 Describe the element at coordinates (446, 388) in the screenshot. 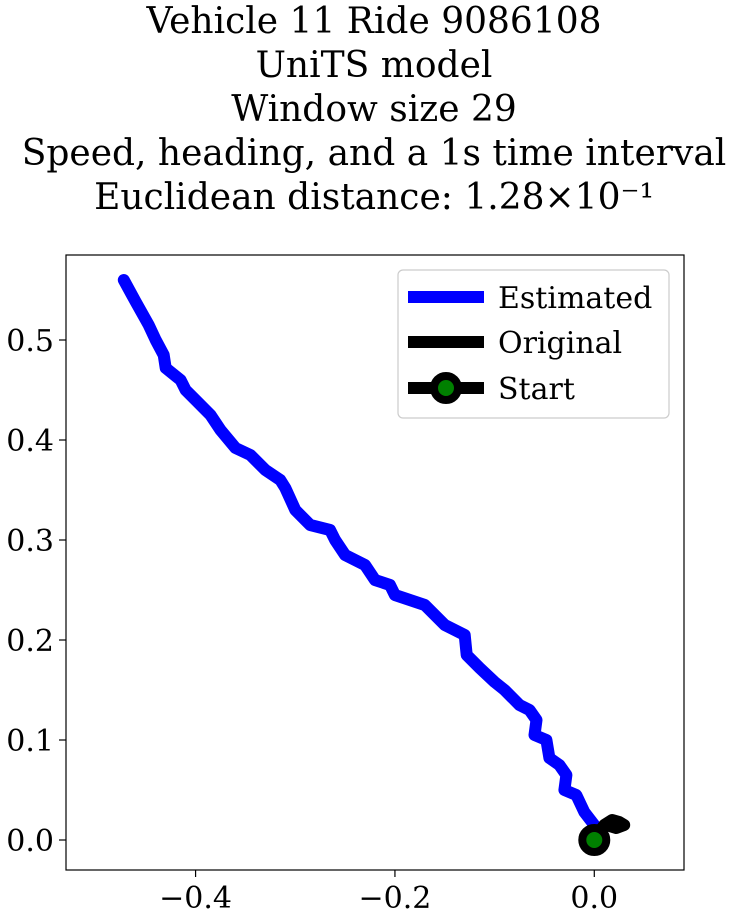

I see `legend-marker` at that location.